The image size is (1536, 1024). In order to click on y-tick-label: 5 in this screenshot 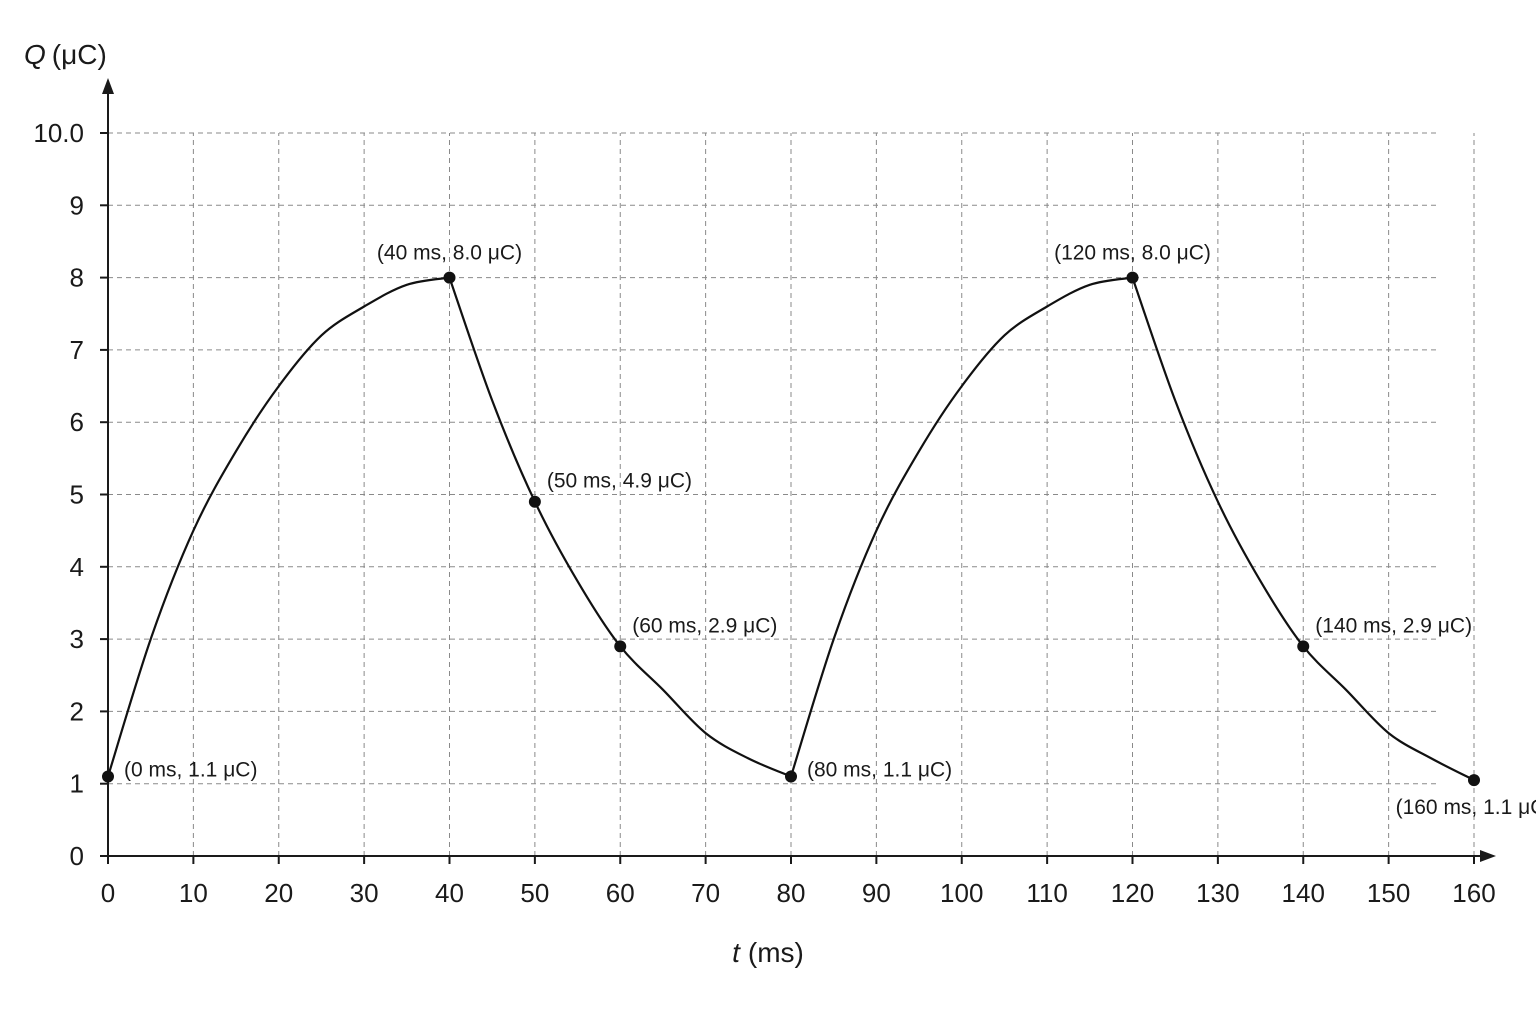, I will do `click(77, 495)`.